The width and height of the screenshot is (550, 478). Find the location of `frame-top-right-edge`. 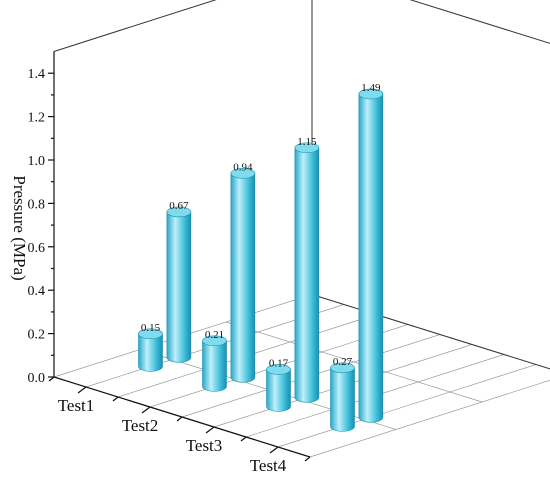

frame-top-right-edge is located at coordinates (479, 22).